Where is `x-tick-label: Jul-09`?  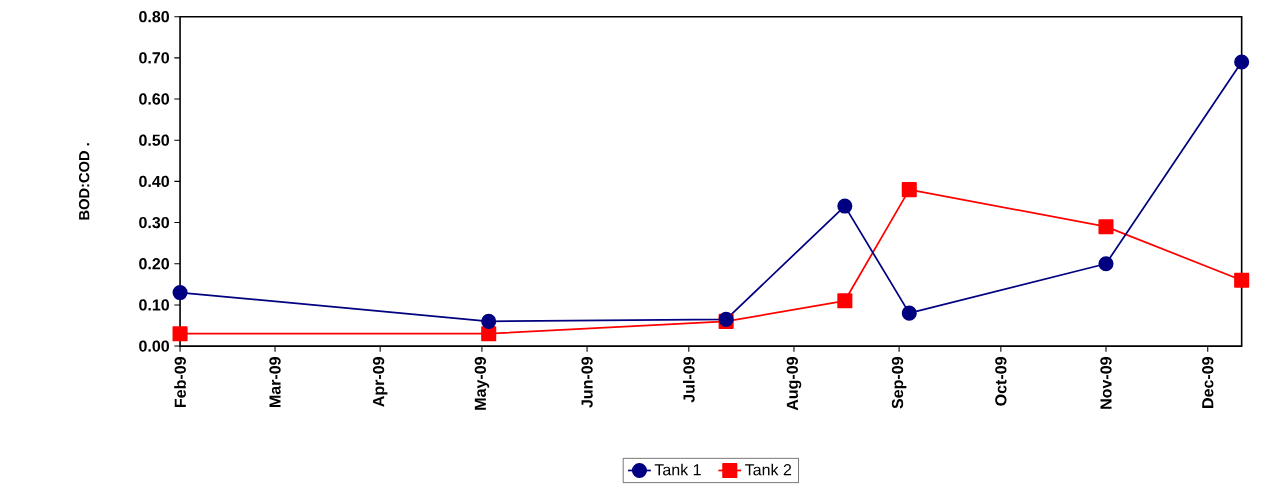 x-tick-label: Jul-09 is located at coordinates (688, 379).